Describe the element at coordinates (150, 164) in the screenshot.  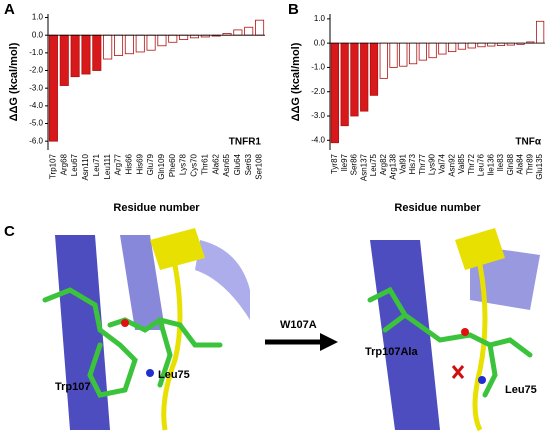
I see `x-tick-label: Glu79` at that location.